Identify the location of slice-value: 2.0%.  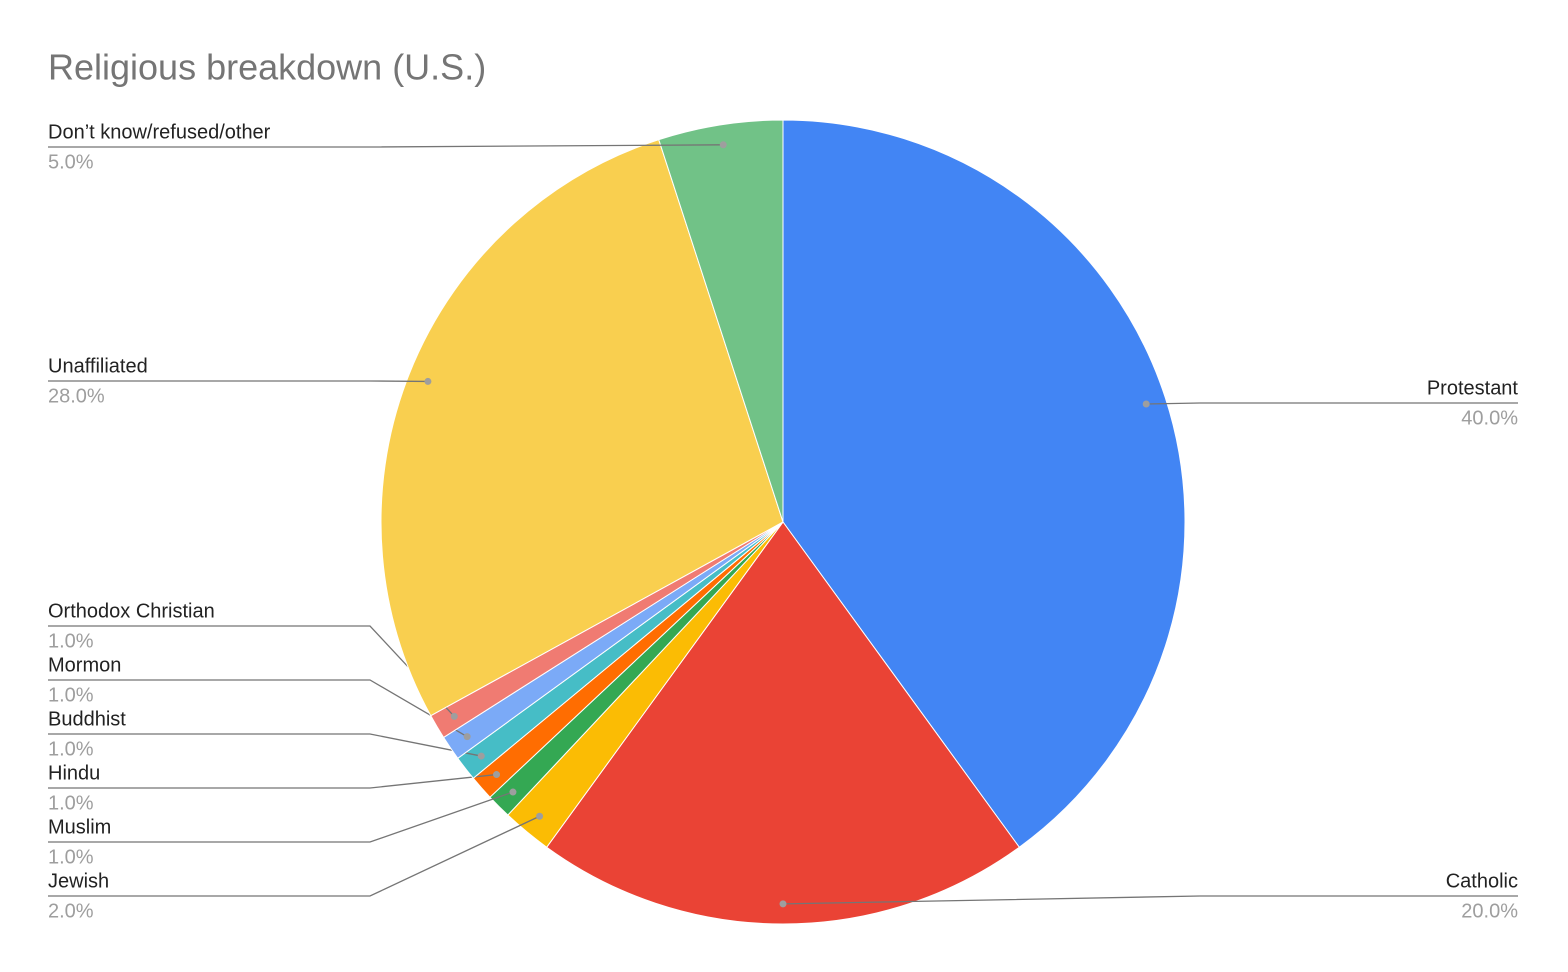
(71, 911).